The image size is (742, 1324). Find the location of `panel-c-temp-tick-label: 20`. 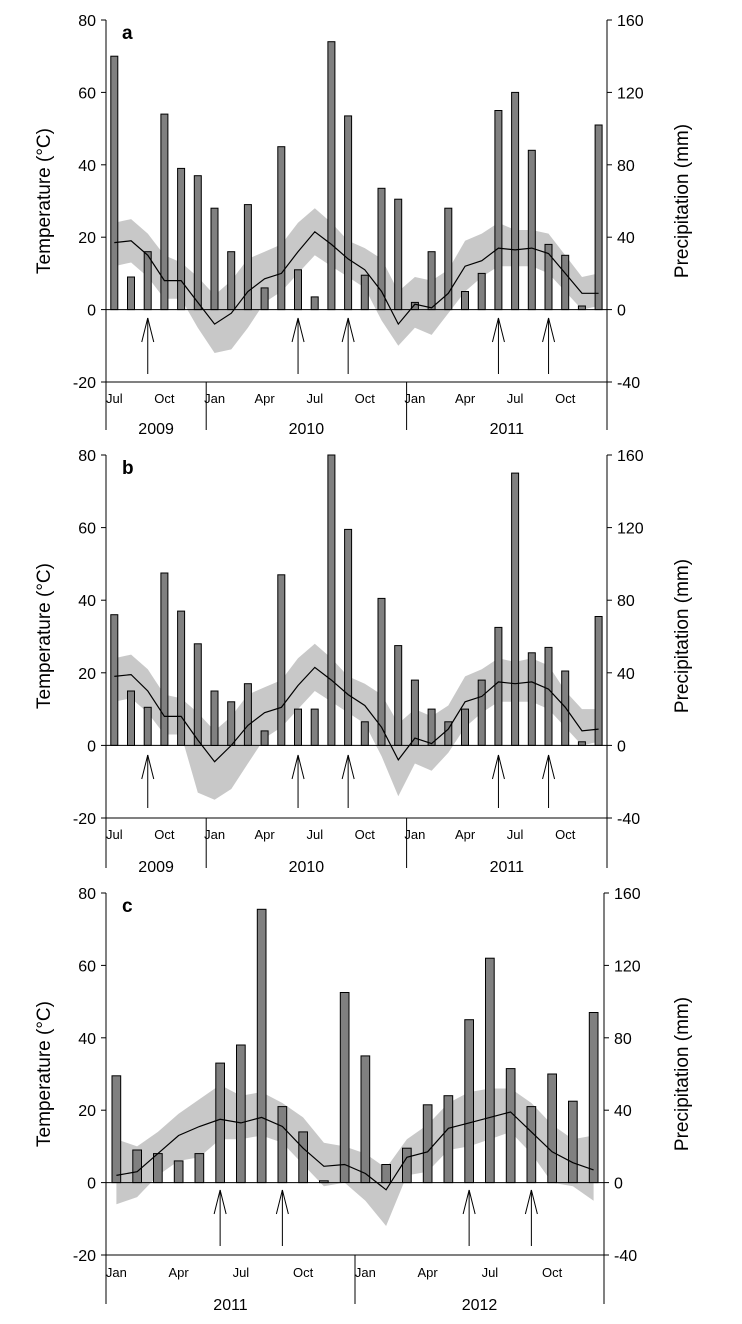

panel-c-temp-tick-label: 20 is located at coordinates (87, 1111).